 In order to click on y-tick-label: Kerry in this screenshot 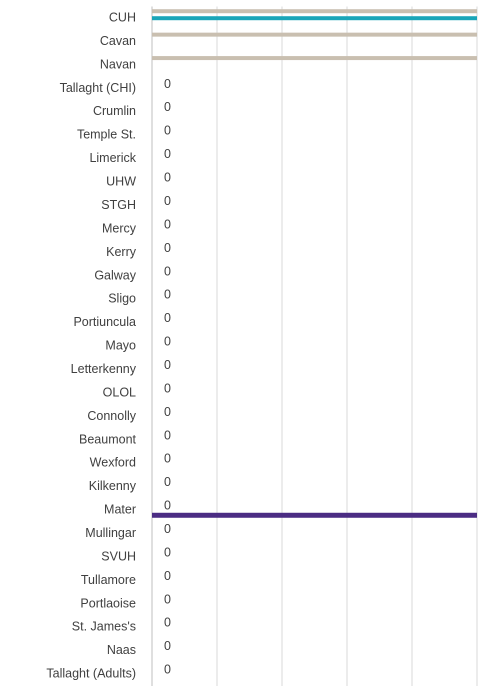, I will do `click(121, 252)`.